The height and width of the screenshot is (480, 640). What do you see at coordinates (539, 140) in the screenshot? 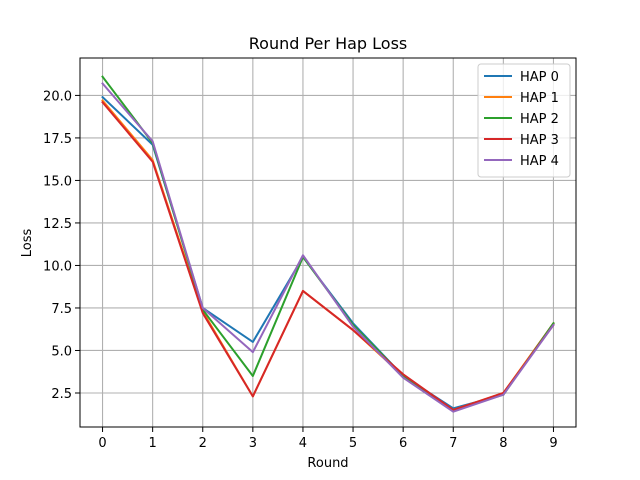
I see `legend-label: HAP 3` at bounding box center [539, 140].